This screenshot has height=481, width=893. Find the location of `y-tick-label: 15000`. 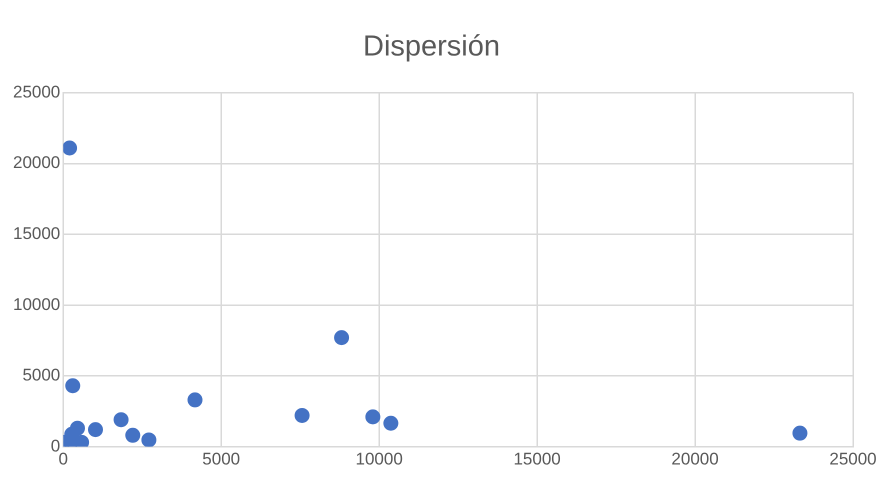

y-tick-label: 15000 is located at coordinates (36, 234).